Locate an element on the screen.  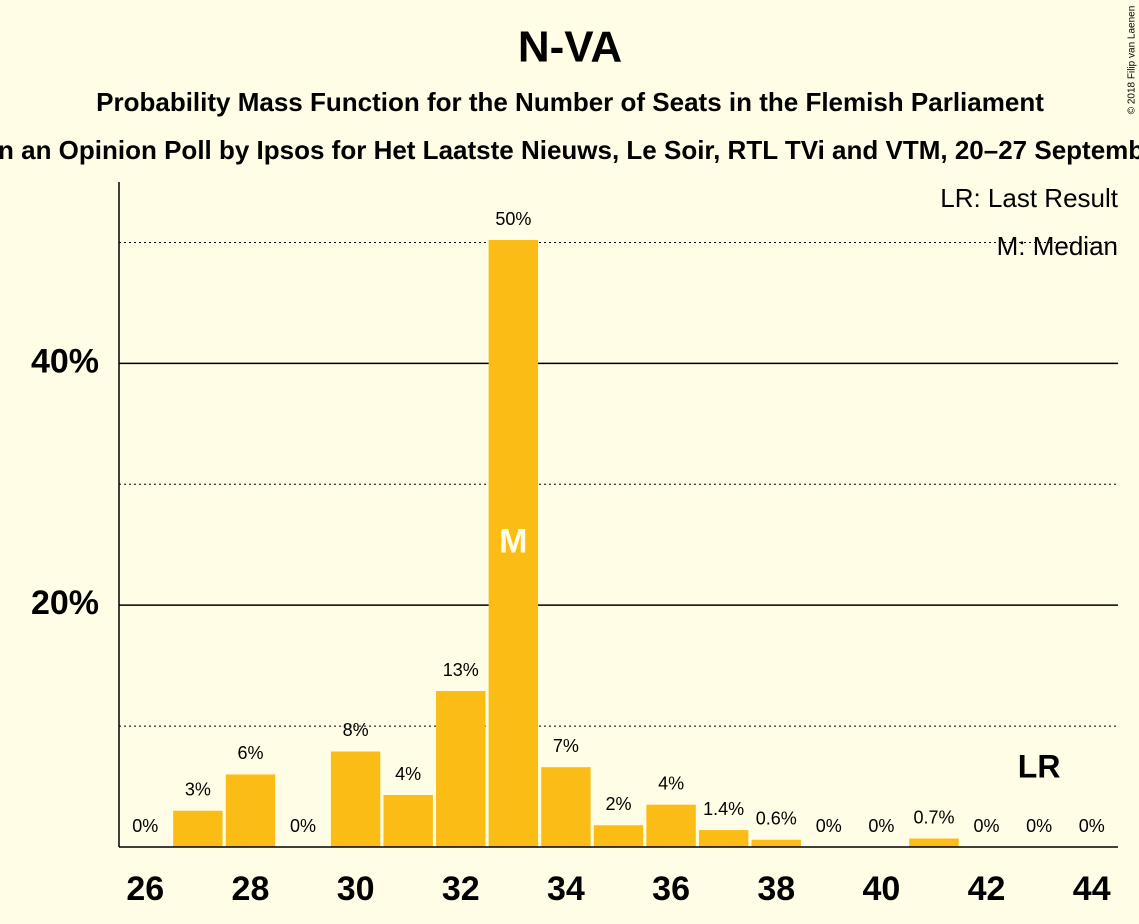
x-tick-label: 30 is located at coordinates (356, 889).